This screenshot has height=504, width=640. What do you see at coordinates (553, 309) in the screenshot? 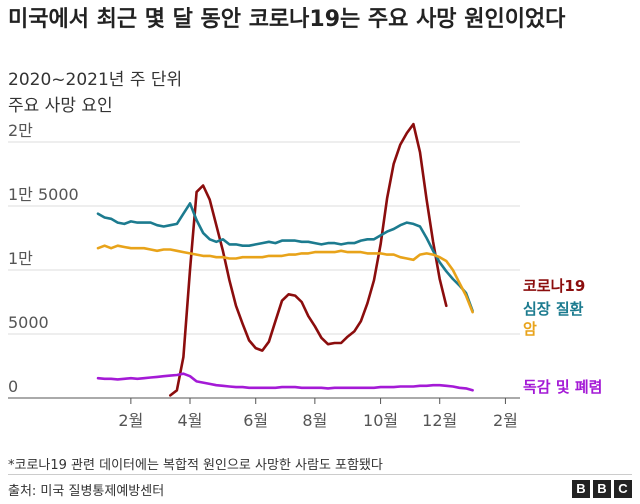
I see `series-label: 심장 질환` at bounding box center [553, 309].